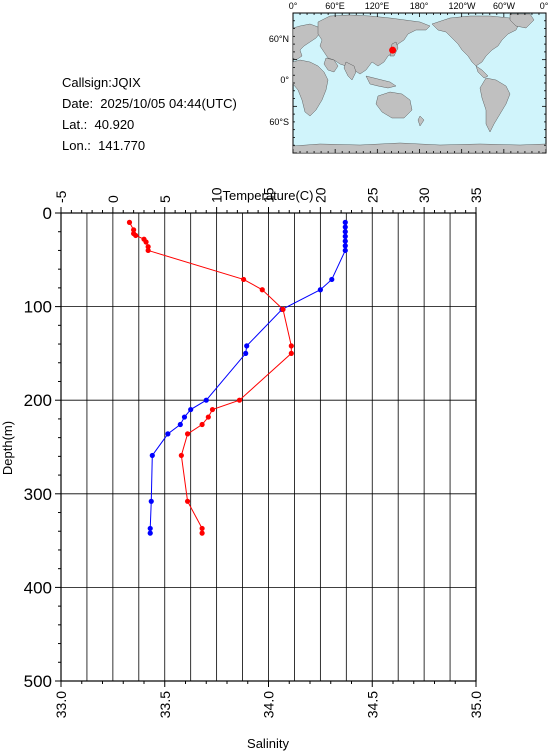 The image size is (553, 751). I want to click on map-lon-label-1: 0°, so click(293, 6).